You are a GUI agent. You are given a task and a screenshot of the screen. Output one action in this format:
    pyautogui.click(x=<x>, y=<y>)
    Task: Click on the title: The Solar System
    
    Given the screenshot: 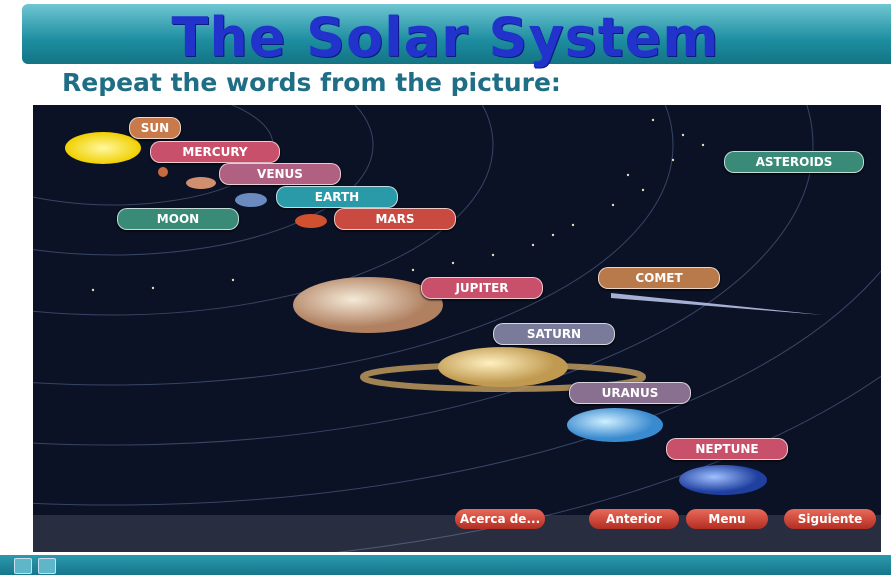 What is the action you would take?
    pyautogui.click(x=445, y=37)
    